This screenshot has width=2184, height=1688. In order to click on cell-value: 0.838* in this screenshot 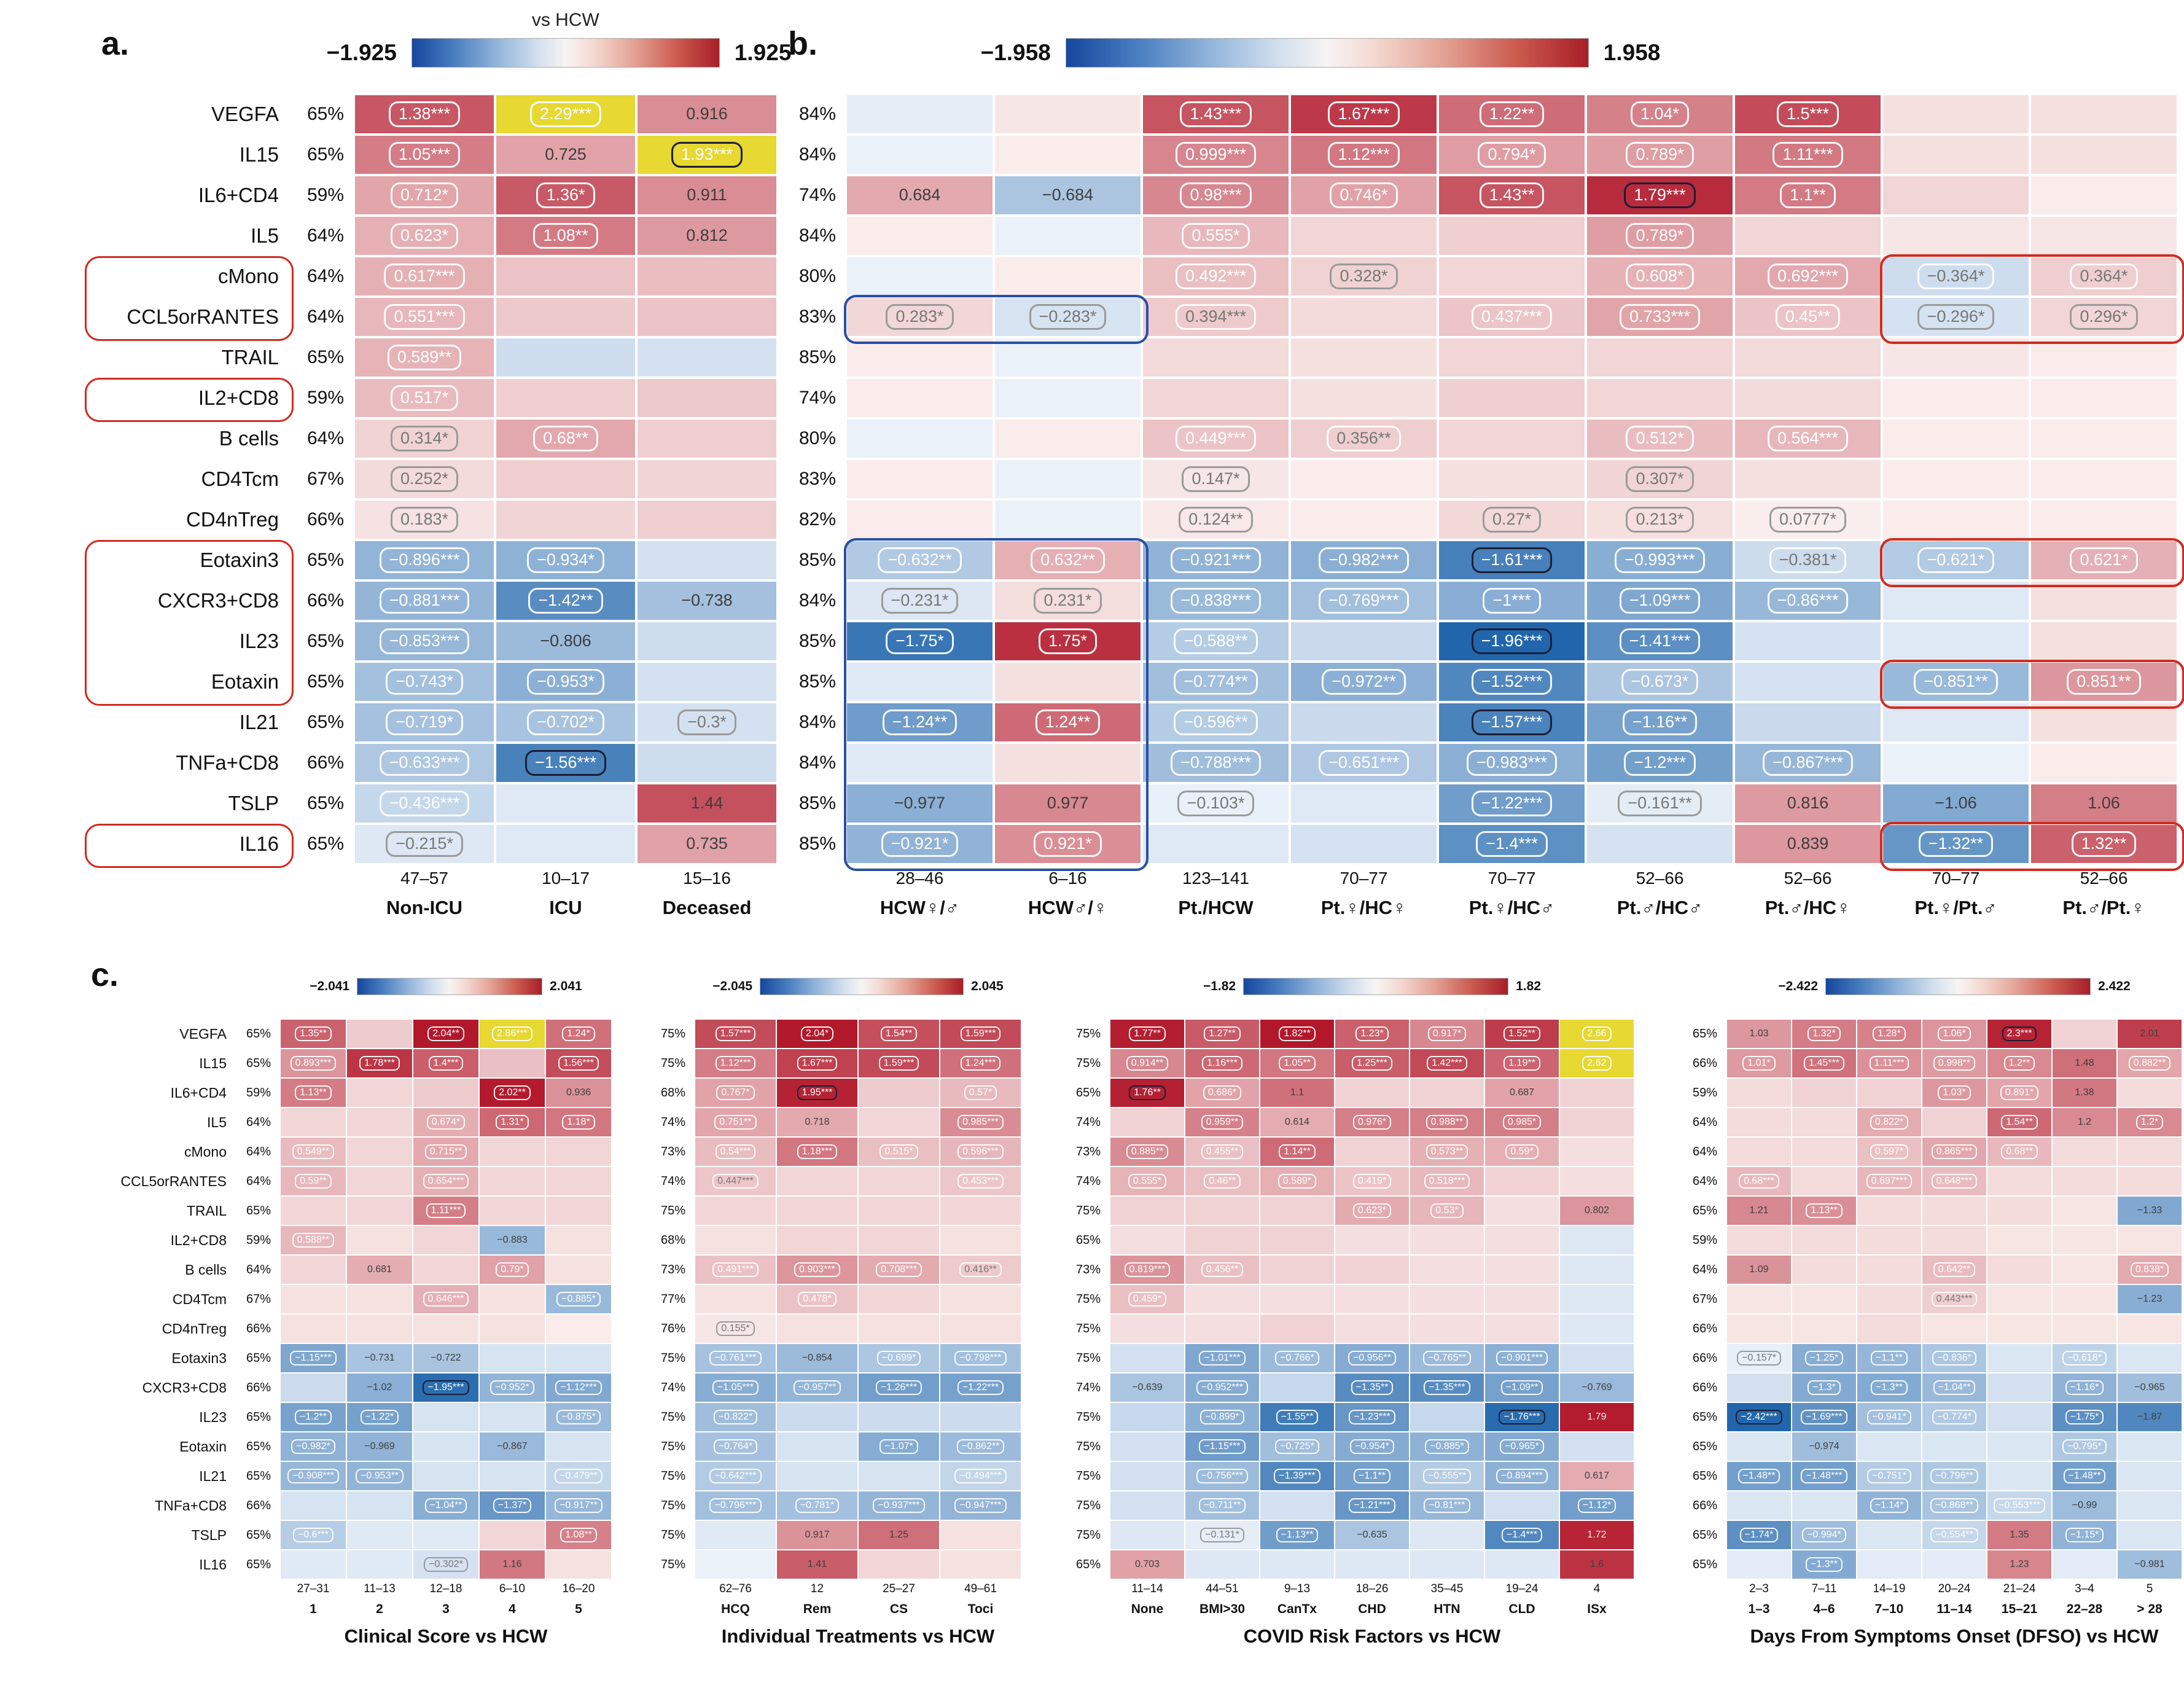, I will do `click(2149, 1270)`.